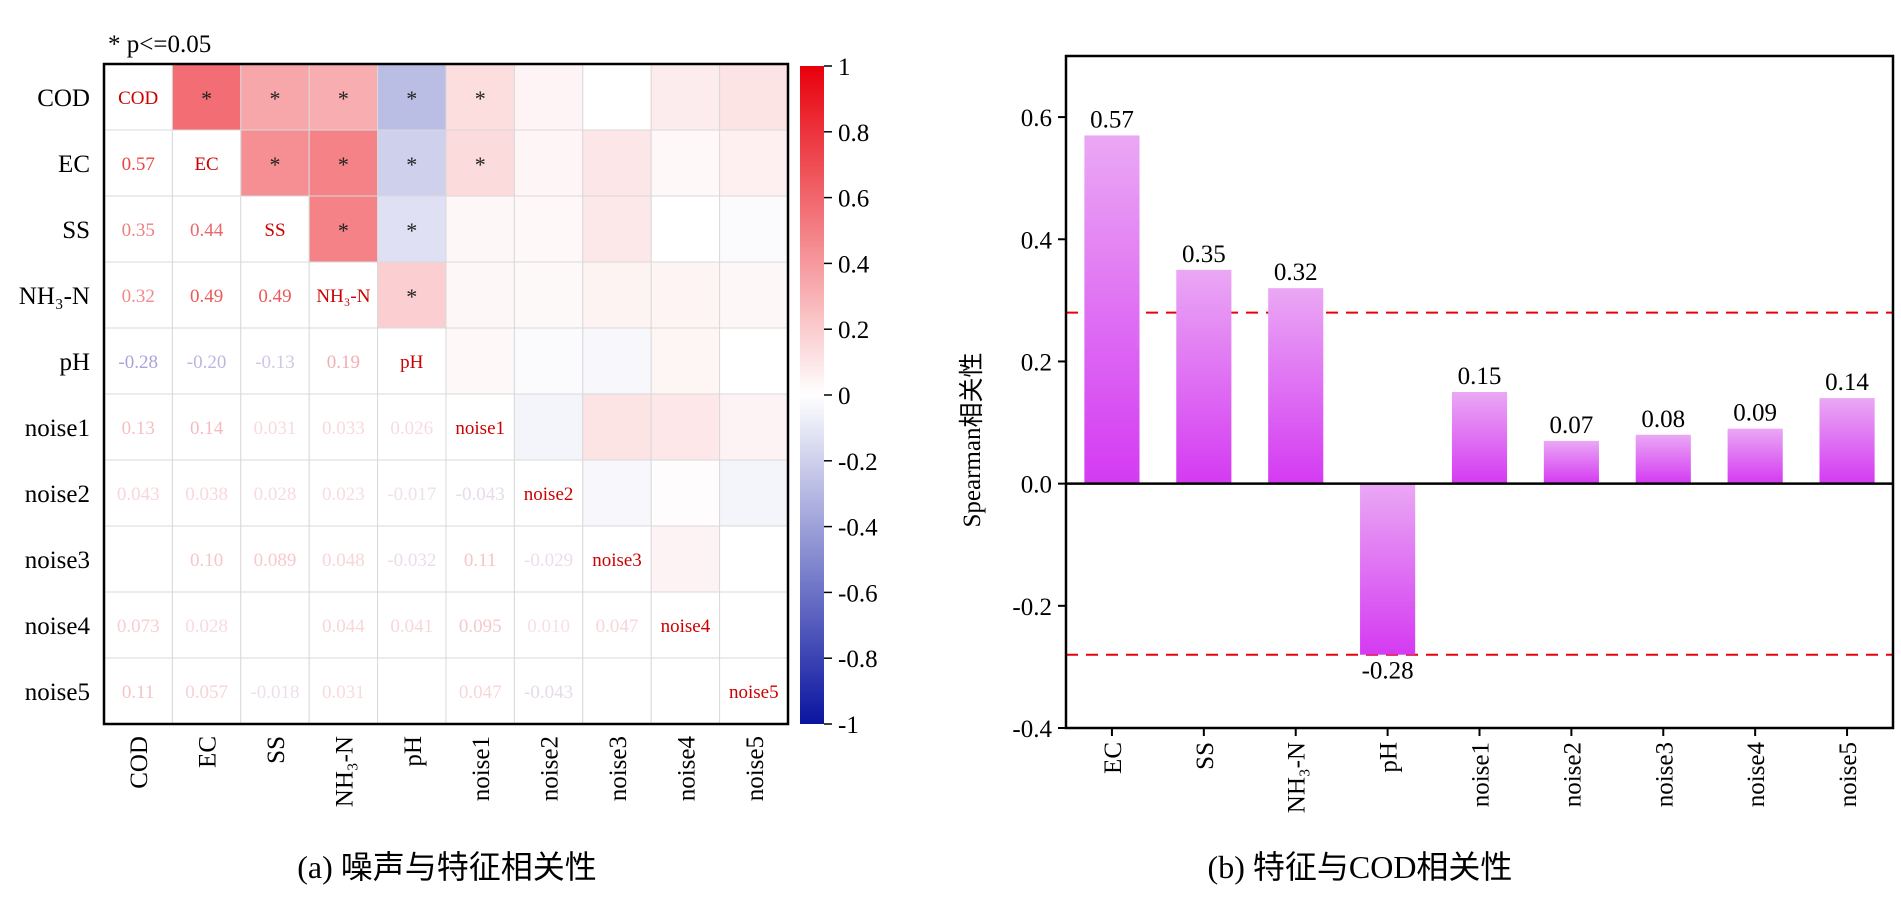 Image resolution: width=1901 pixels, height=909 pixels. What do you see at coordinates (411, 560) in the screenshot?
I see `coefficient-label: -0.032` at bounding box center [411, 560].